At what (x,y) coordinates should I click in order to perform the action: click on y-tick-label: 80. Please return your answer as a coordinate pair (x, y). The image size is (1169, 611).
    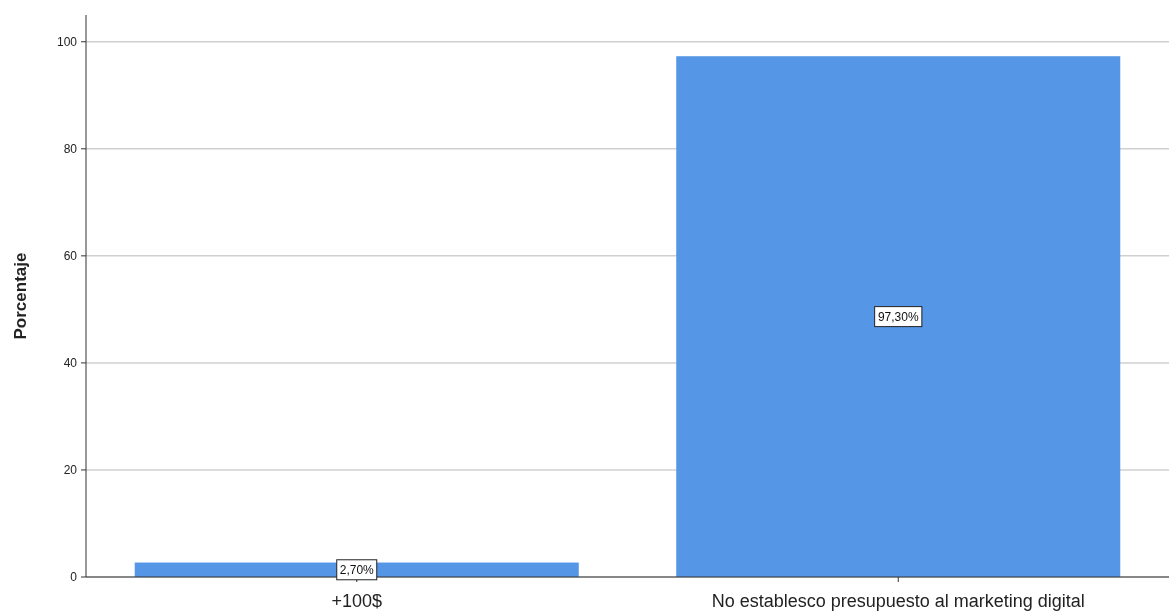
    Looking at the image, I should click on (70, 149).